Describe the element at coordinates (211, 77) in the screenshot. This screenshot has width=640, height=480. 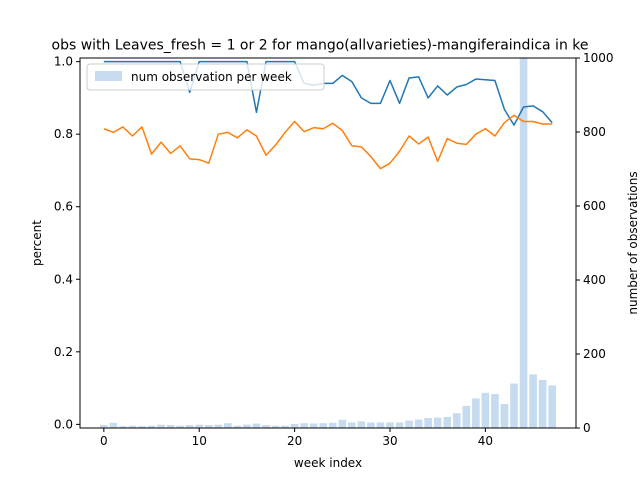
I see `legend-entry: num observation per week` at that location.